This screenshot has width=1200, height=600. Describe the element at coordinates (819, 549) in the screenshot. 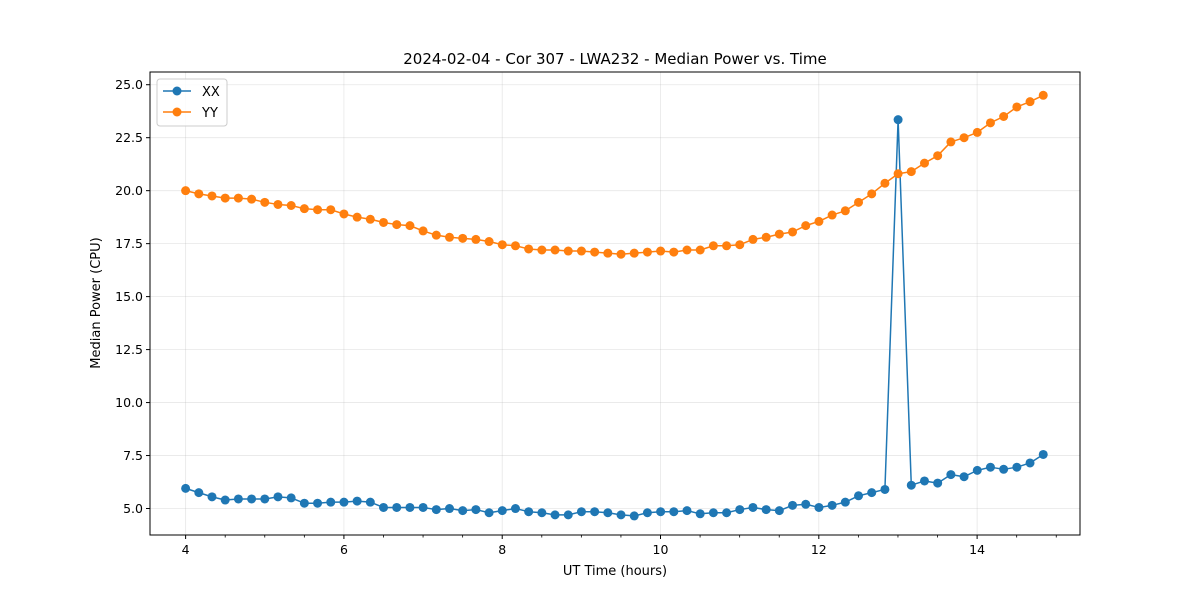

I see `x-tick-label: 12` at that location.